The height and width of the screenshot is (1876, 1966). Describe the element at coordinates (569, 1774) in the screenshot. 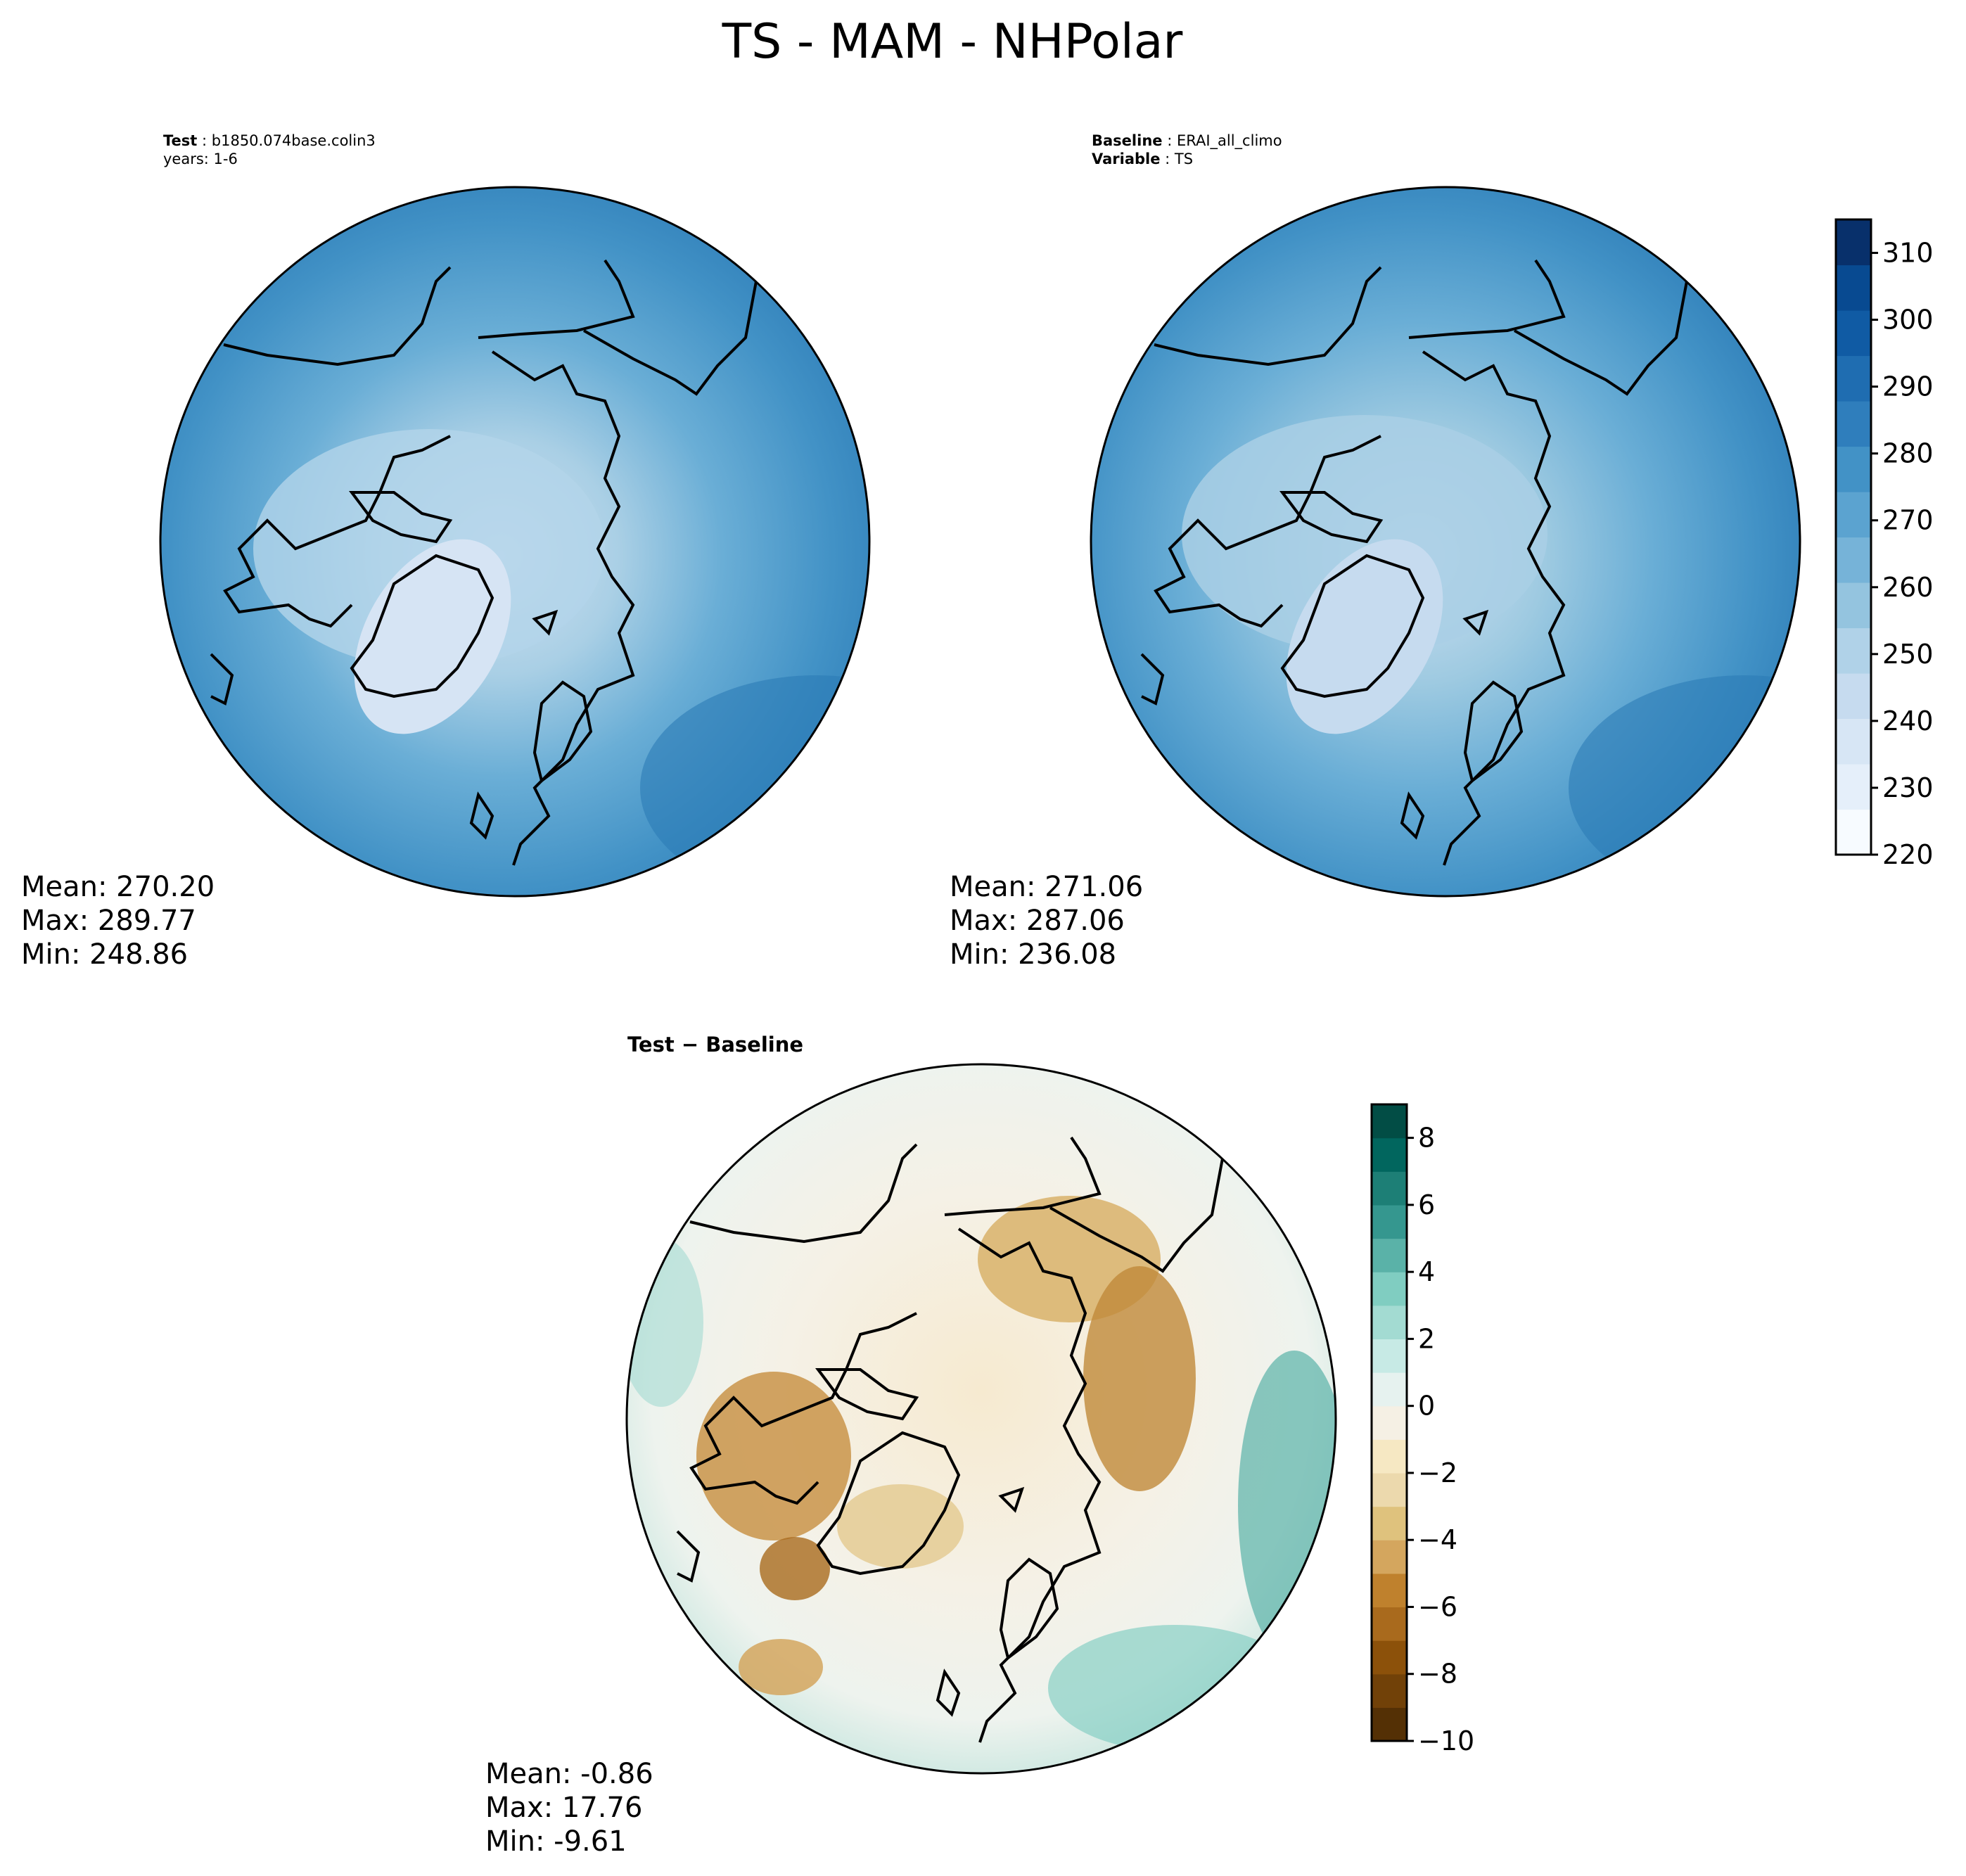

I see `diff-stat-mean: Mean: -0.86` at that location.